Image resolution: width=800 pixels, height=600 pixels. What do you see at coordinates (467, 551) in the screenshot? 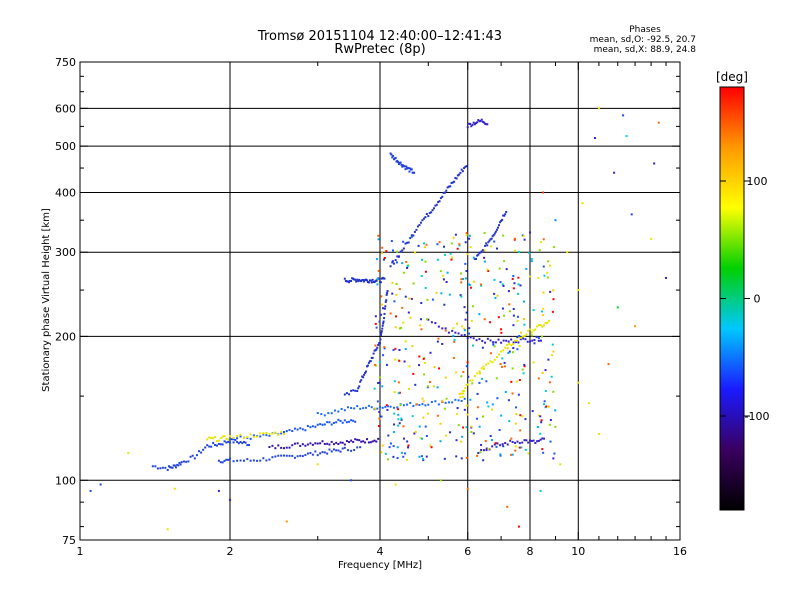
I see `x-tick-label: 6` at bounding box center [467, 551].